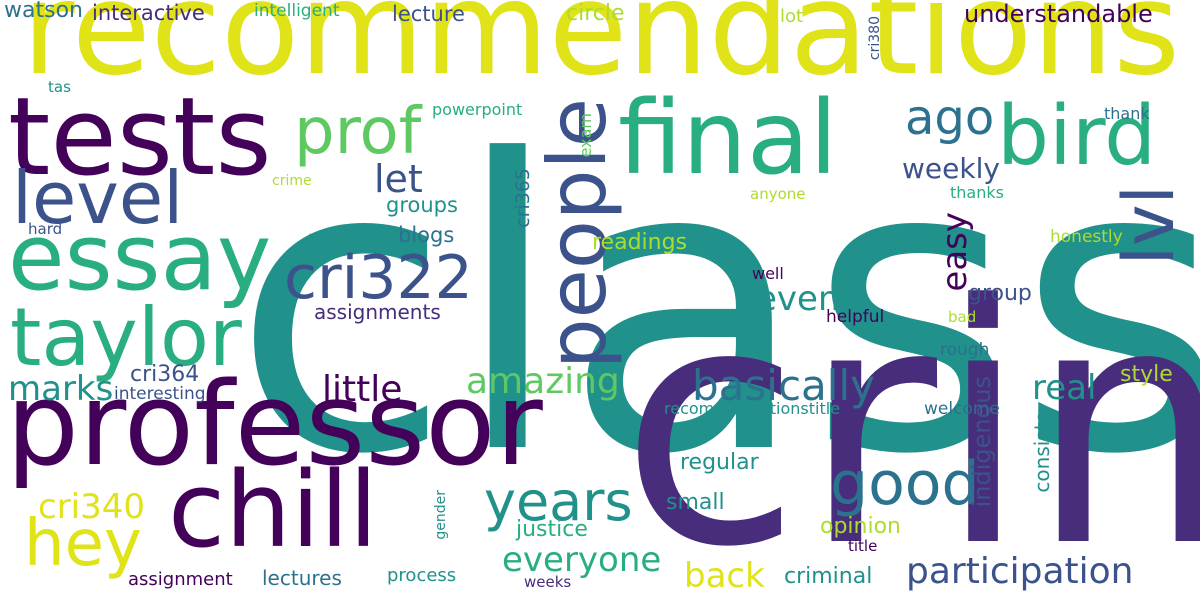 This screenshot has height=600, width=1200. What do you see at coordinates (752, 408) in the screenshot?
I see `word-recommendationstitle: recommendationstitle` at bounding box center [752, 408].